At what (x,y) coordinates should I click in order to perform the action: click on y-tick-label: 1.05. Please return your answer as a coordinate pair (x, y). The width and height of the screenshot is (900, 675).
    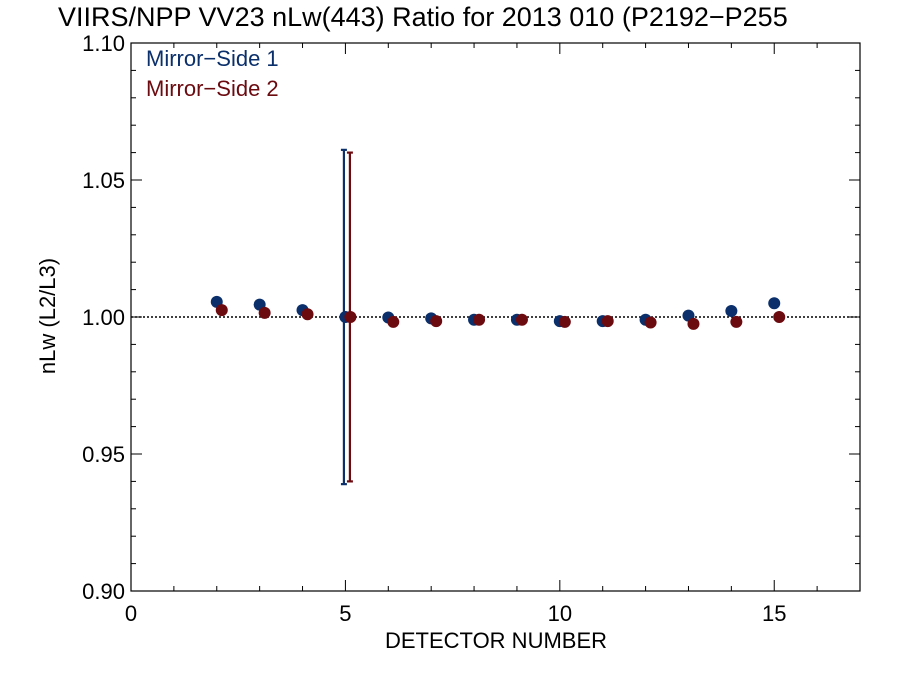
    Looking at the image, I should click on (103, 180).